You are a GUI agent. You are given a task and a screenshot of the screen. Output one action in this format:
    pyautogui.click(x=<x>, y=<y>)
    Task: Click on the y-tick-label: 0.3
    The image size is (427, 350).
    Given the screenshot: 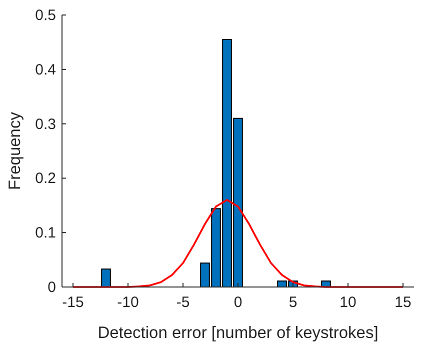 What is the action you would take?
    pyautogui.click(x=45, y=124)
    